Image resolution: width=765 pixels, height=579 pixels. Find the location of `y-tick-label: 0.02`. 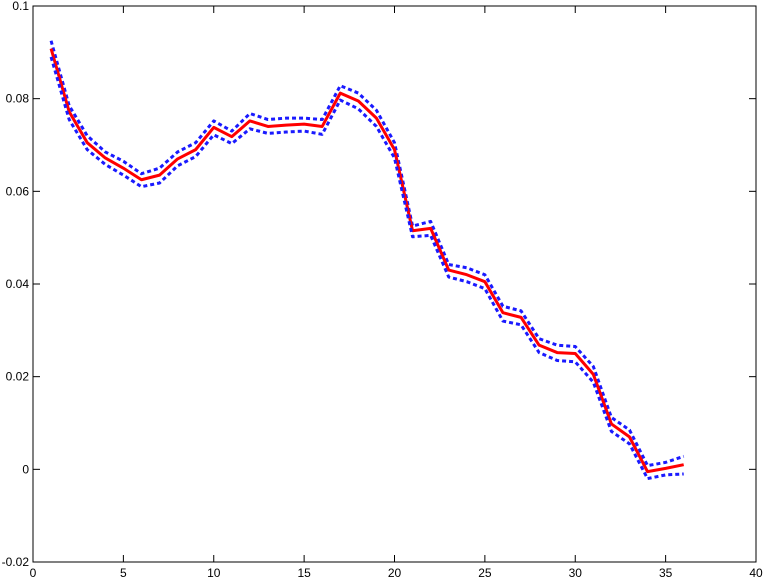

y-tick-label: 0.02 is located at coordinates (18, 377).